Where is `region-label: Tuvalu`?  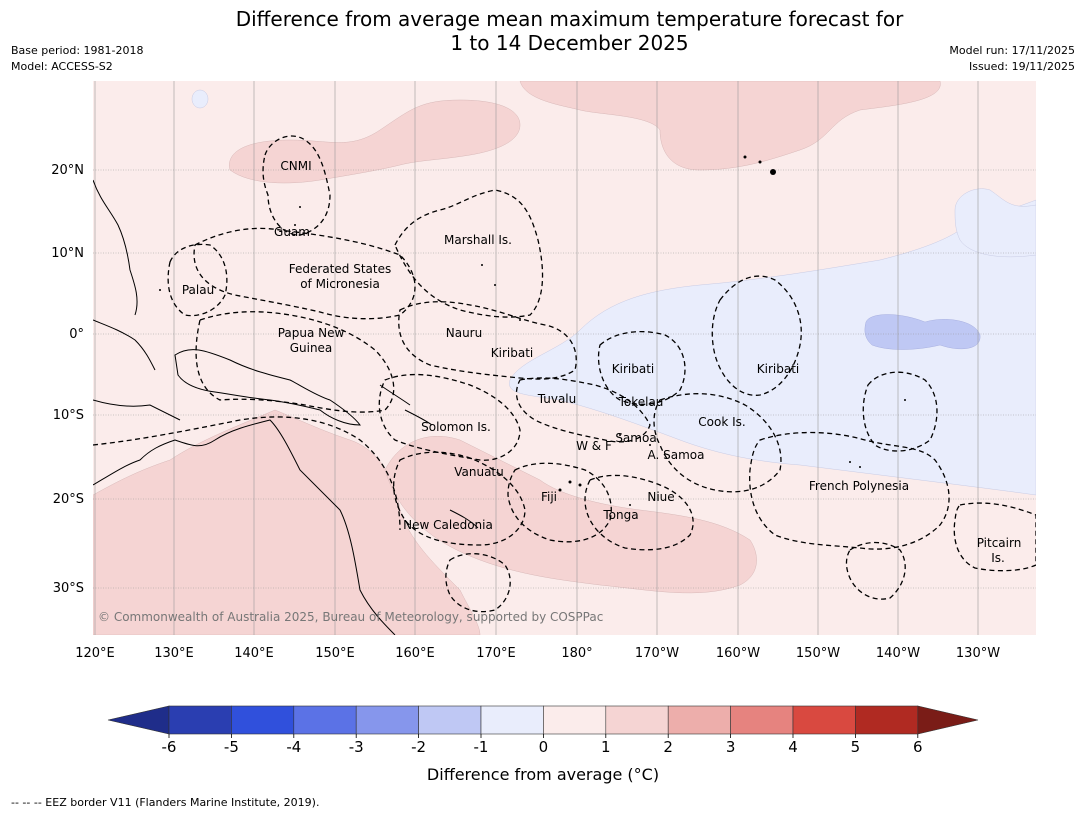 region-label: Tuvalu is located at coordinates (557, 399).